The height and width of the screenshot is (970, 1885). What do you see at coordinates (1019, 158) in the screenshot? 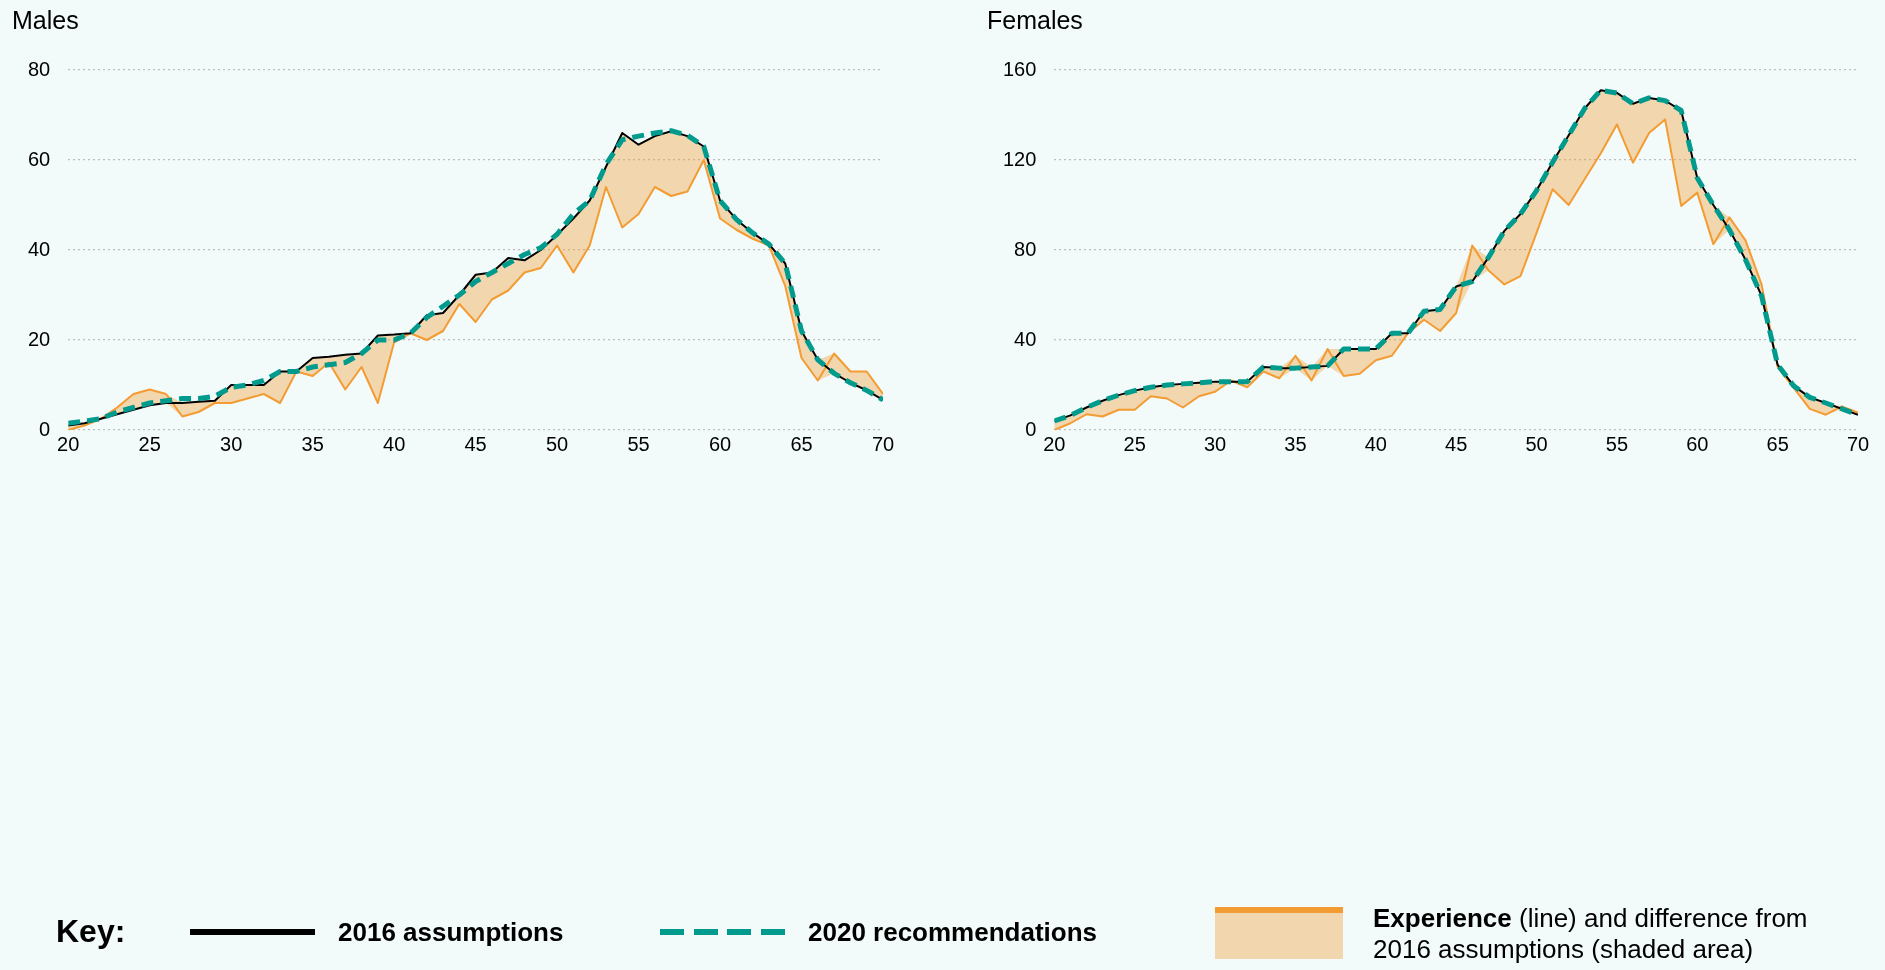
I see `y-tick-label: 120` at bounding box center [1019, 158].